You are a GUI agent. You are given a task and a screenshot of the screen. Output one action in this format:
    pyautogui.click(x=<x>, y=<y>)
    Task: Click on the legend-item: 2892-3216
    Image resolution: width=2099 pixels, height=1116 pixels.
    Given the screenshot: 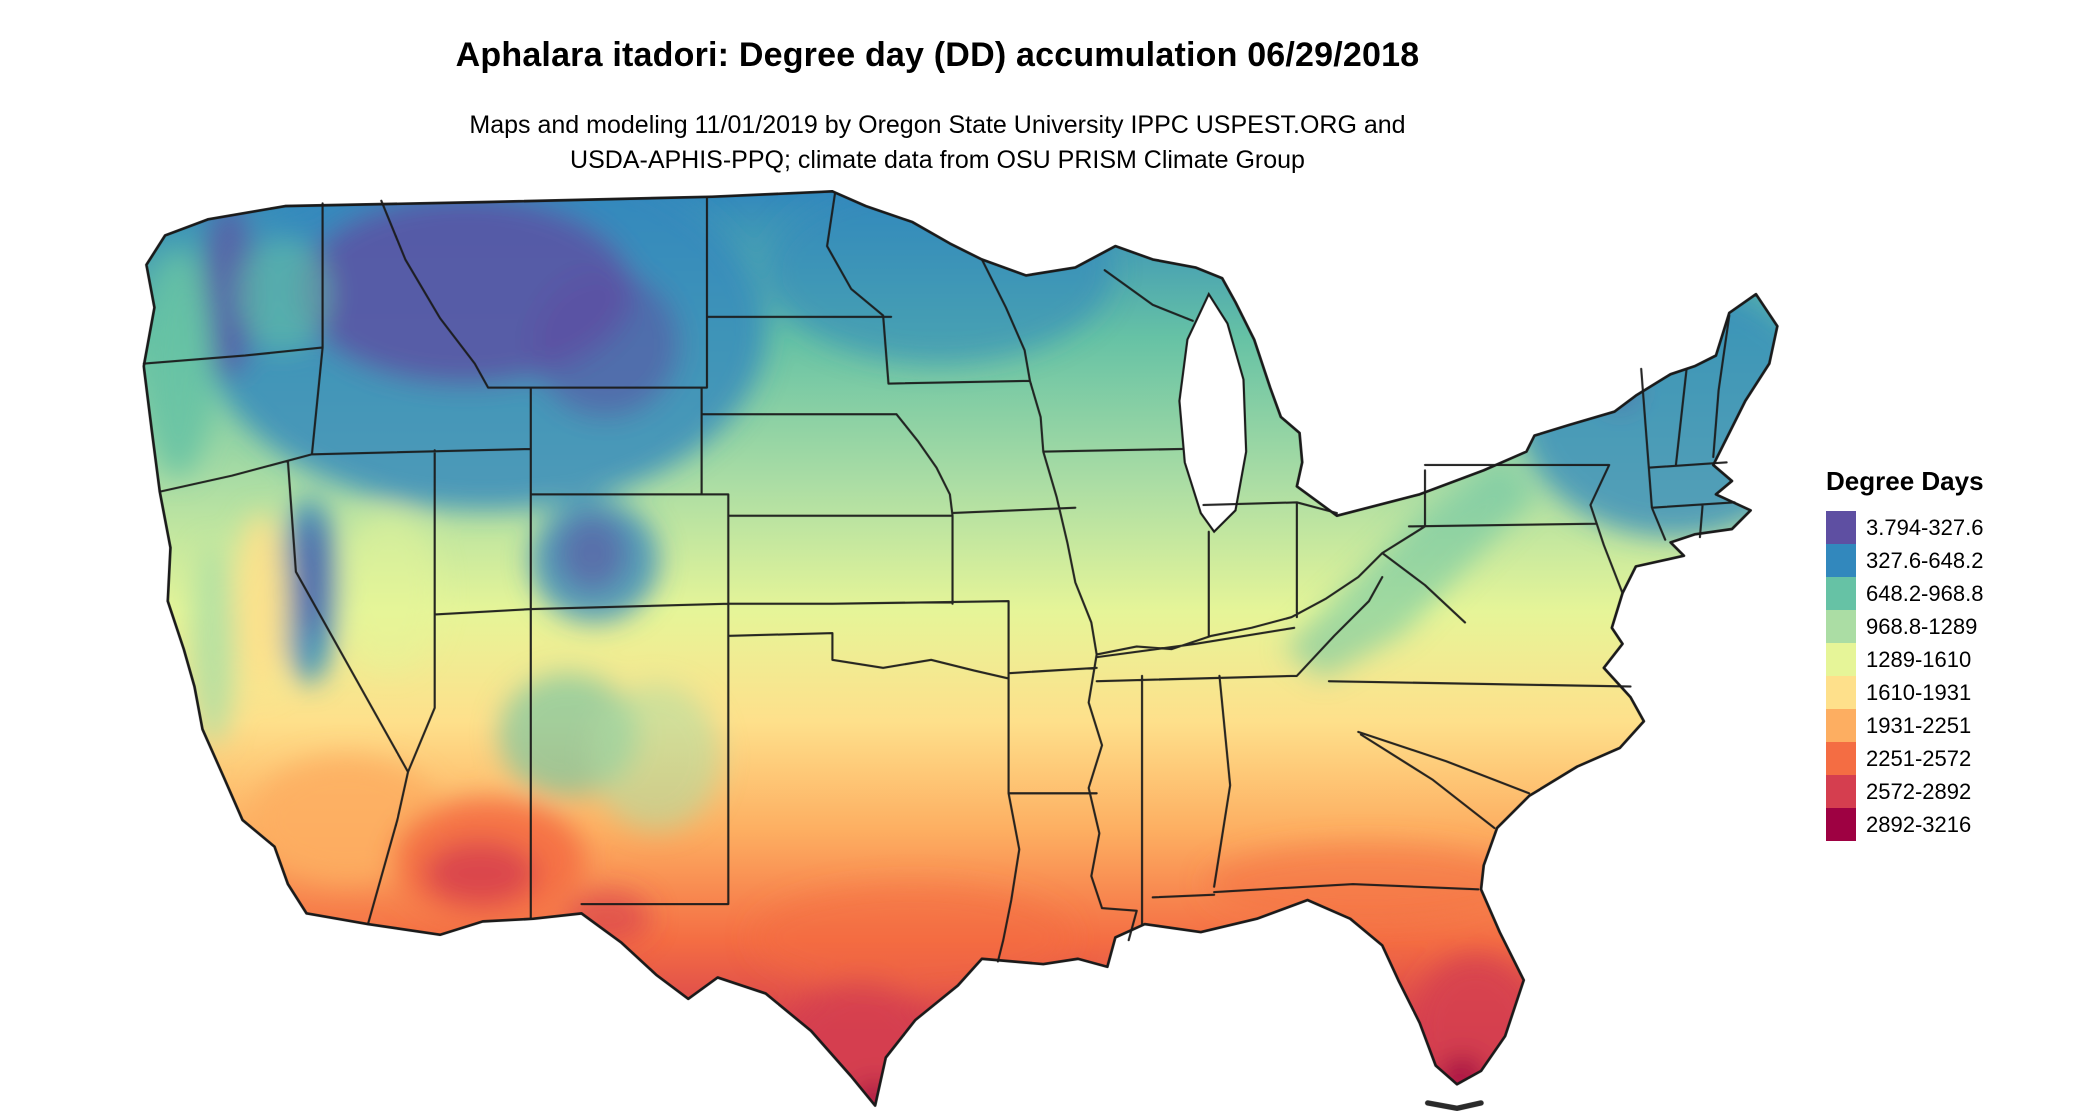 What is the action you would take?
    pyautogui.click(x=1905, y=824)
    